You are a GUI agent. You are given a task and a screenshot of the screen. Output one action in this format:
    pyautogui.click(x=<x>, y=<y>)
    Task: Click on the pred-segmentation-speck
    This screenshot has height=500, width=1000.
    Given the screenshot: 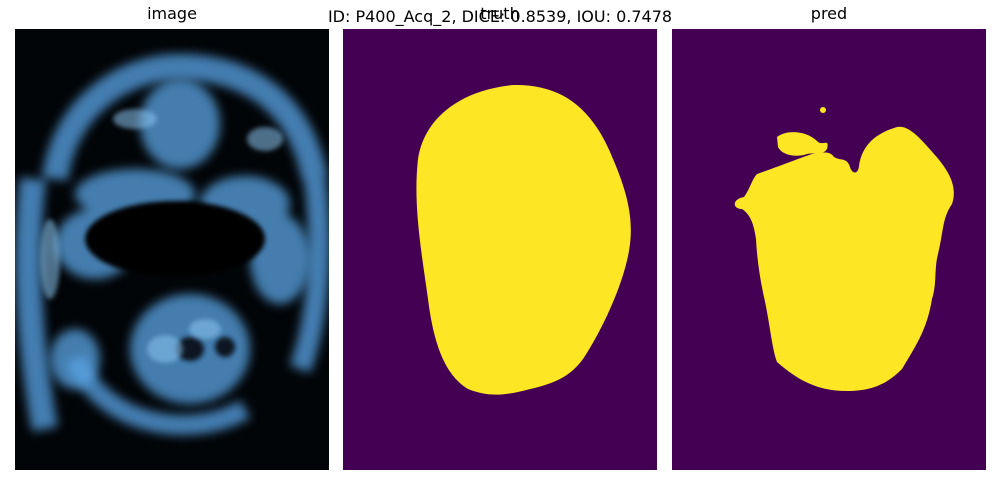 What is the action you would take?
    pyautogui.click(x=823, y=110)
    